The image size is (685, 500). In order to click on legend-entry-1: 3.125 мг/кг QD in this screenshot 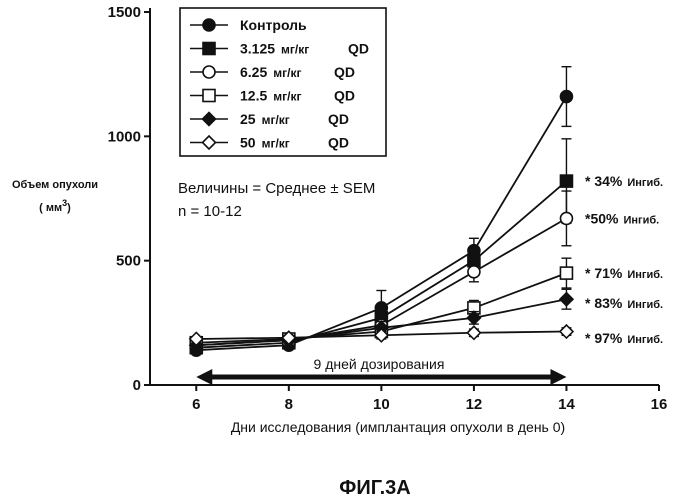, I will do `click(279, 49)`.